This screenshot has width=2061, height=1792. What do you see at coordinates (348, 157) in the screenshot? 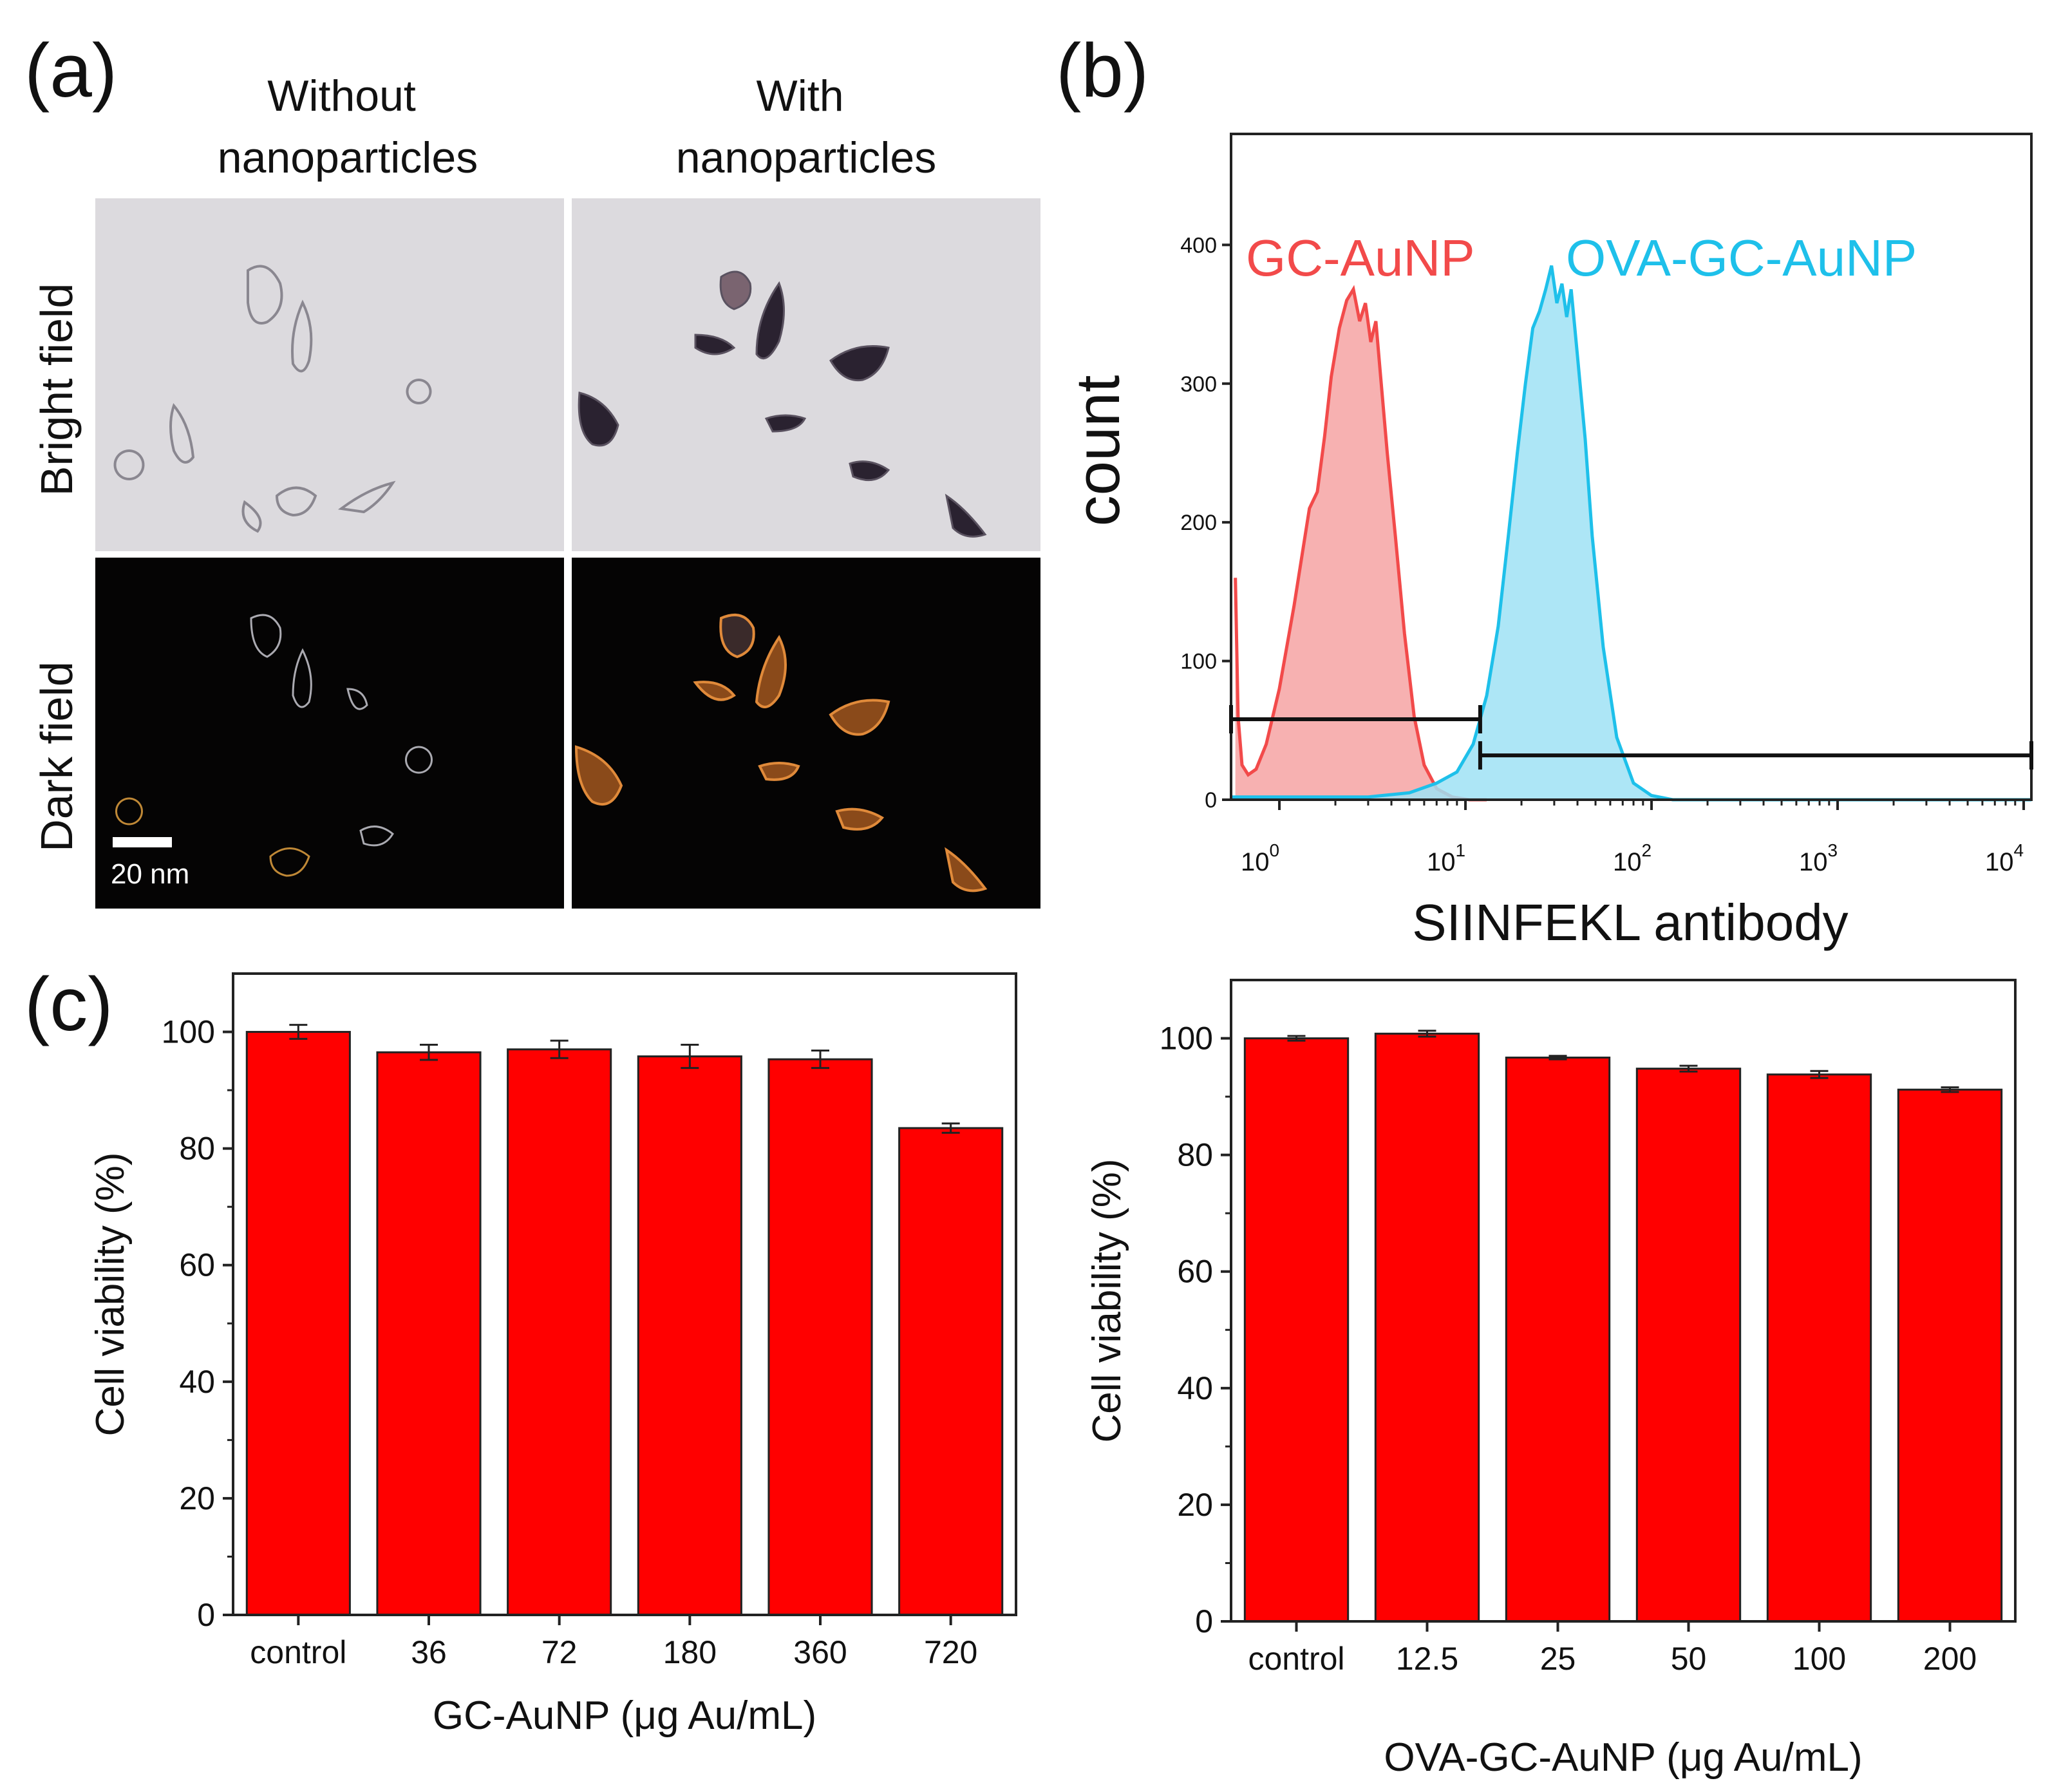
I see `column-header-without-line2: nanoparticles` at bounding box center [348, 157].